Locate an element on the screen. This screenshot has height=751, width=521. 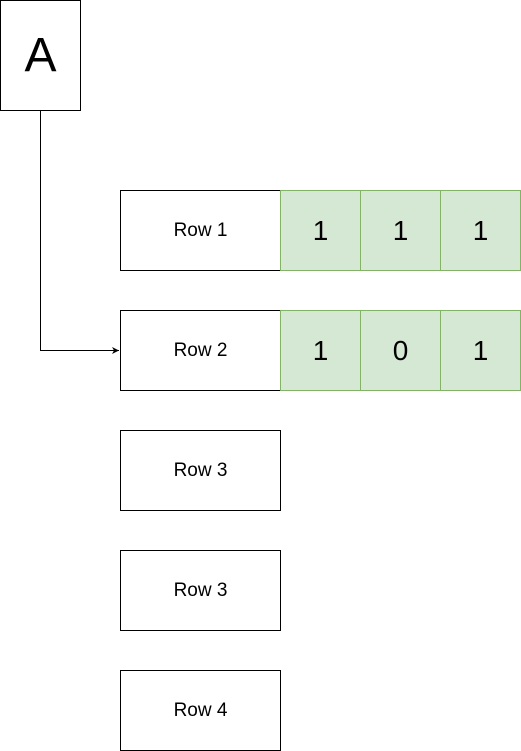
row-4-box: Row 4 is located at coordinates (200, 710).